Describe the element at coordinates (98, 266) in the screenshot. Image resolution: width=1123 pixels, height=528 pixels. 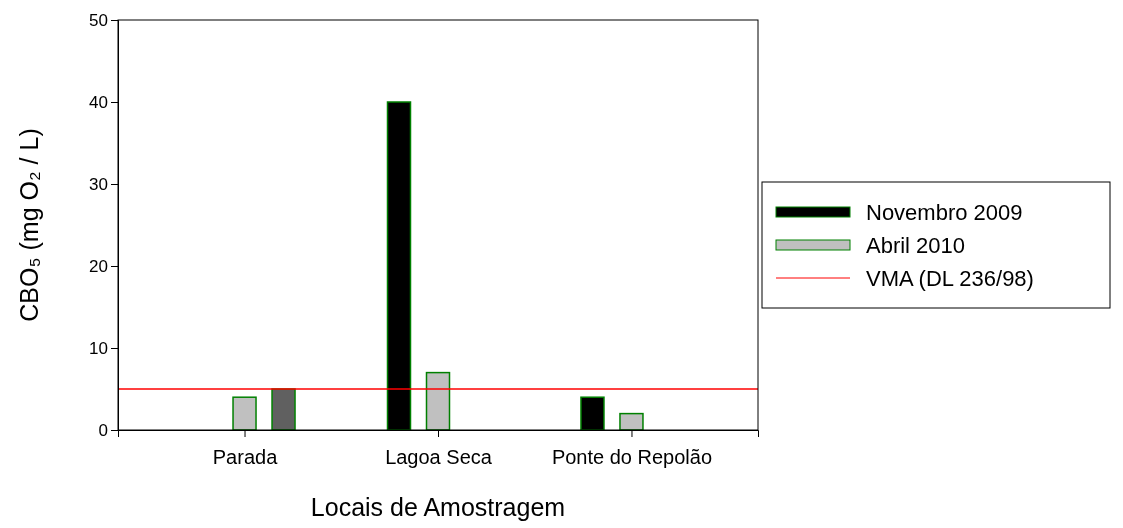
I see `y-tick-label: 20` at that location.